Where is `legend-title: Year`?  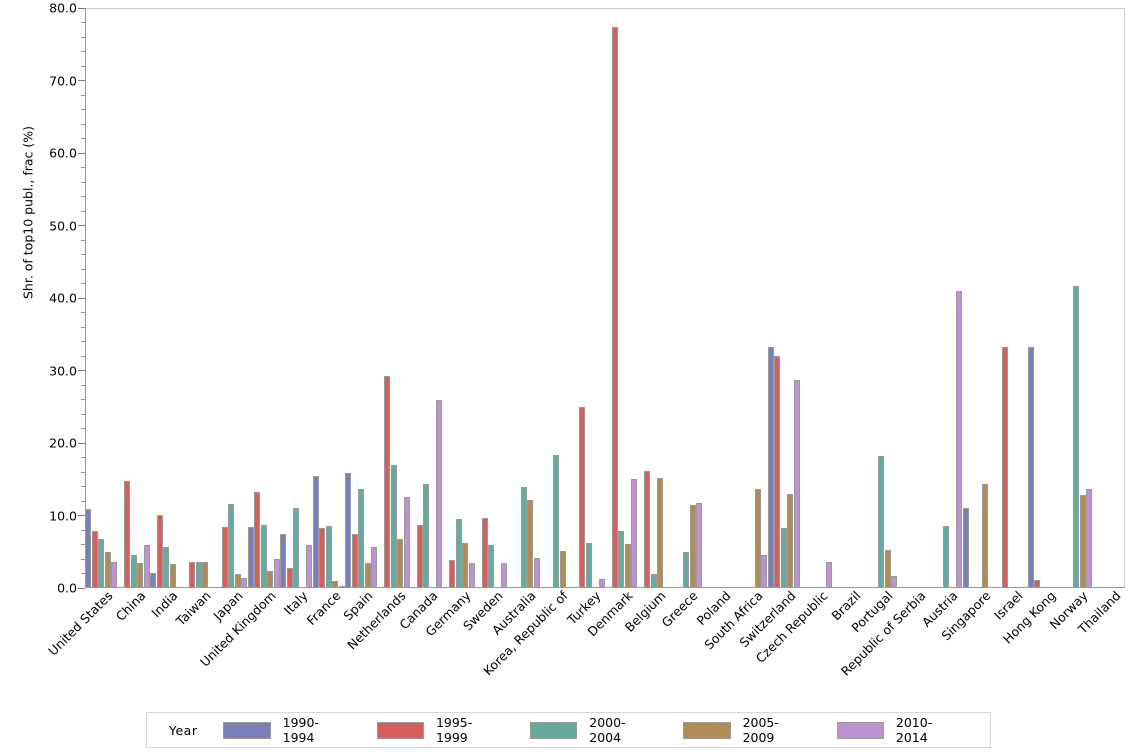 legend-title: Year is located at coordinates (183, 730).